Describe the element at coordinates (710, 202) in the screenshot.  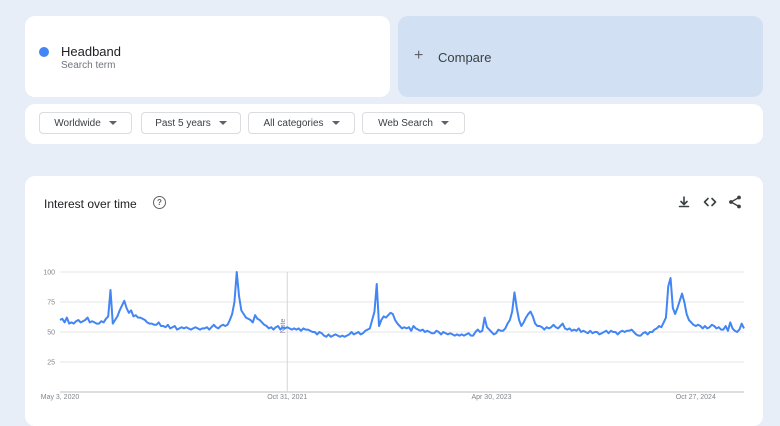
I see `embed-code-icon` at that location.